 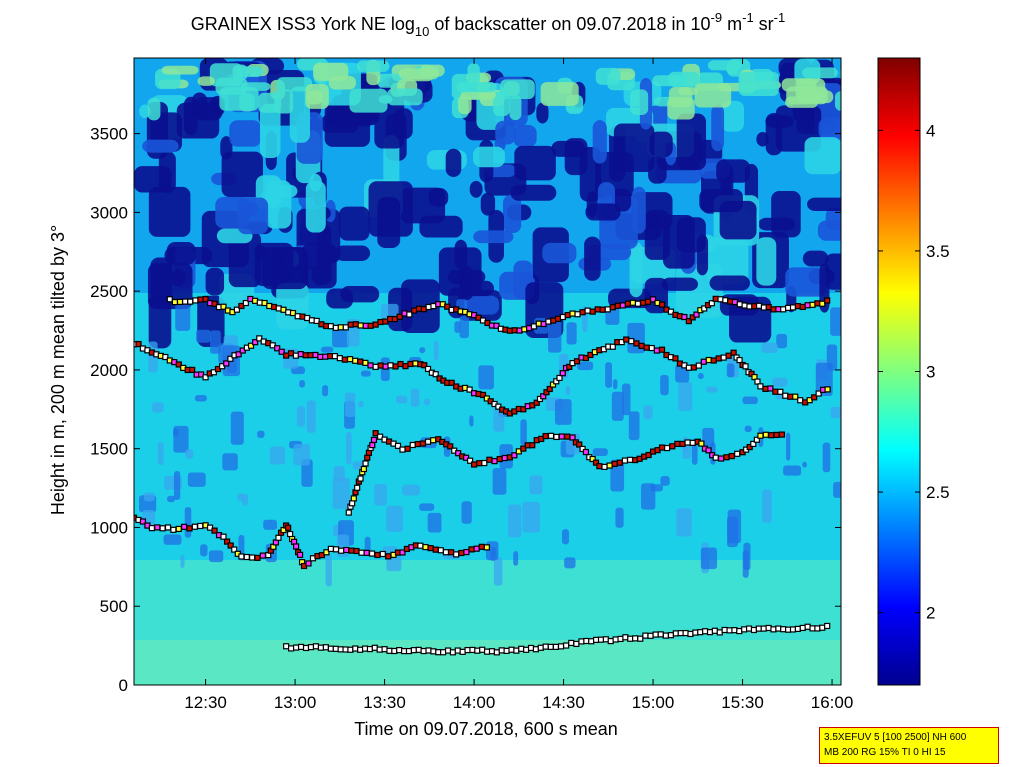 I want to click on x-tick-label: 14:30, so click(x=563, y=702).